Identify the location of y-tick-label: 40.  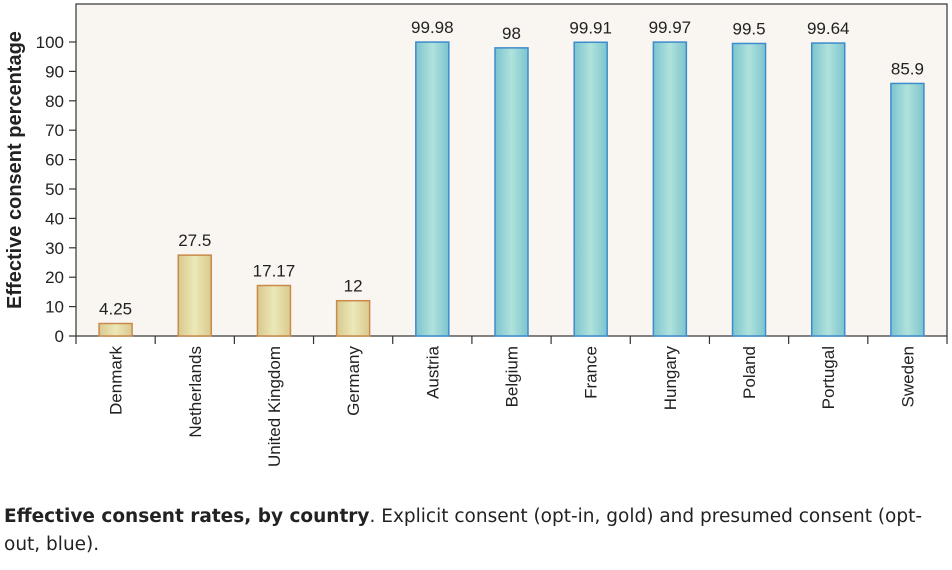
(54, 218).